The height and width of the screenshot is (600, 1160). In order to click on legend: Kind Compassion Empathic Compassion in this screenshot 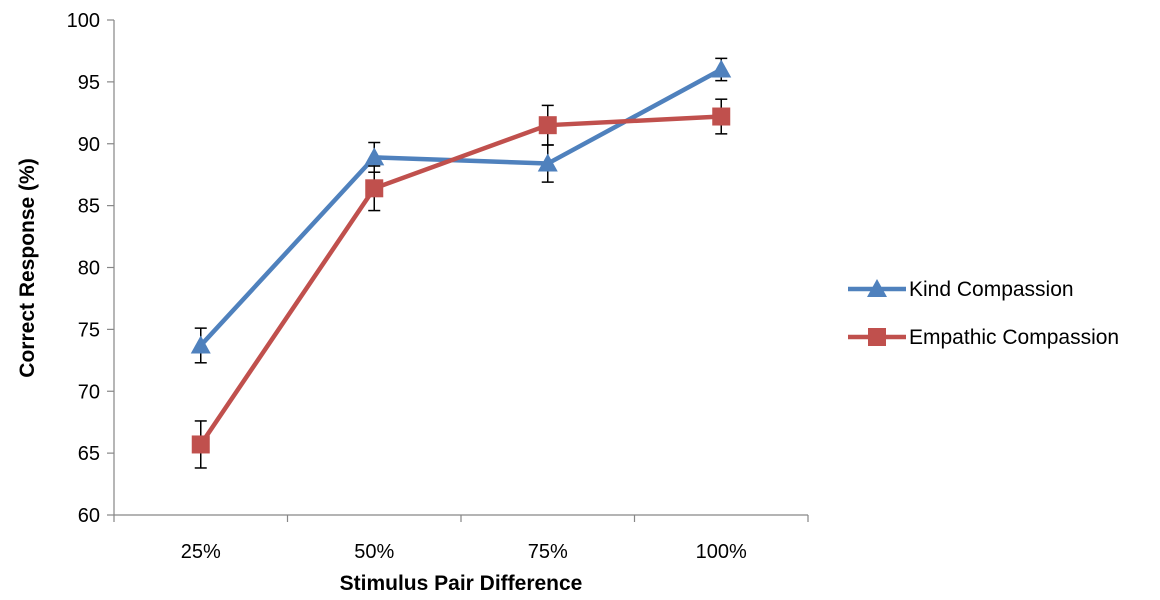, I will do `click(983, 313)`.